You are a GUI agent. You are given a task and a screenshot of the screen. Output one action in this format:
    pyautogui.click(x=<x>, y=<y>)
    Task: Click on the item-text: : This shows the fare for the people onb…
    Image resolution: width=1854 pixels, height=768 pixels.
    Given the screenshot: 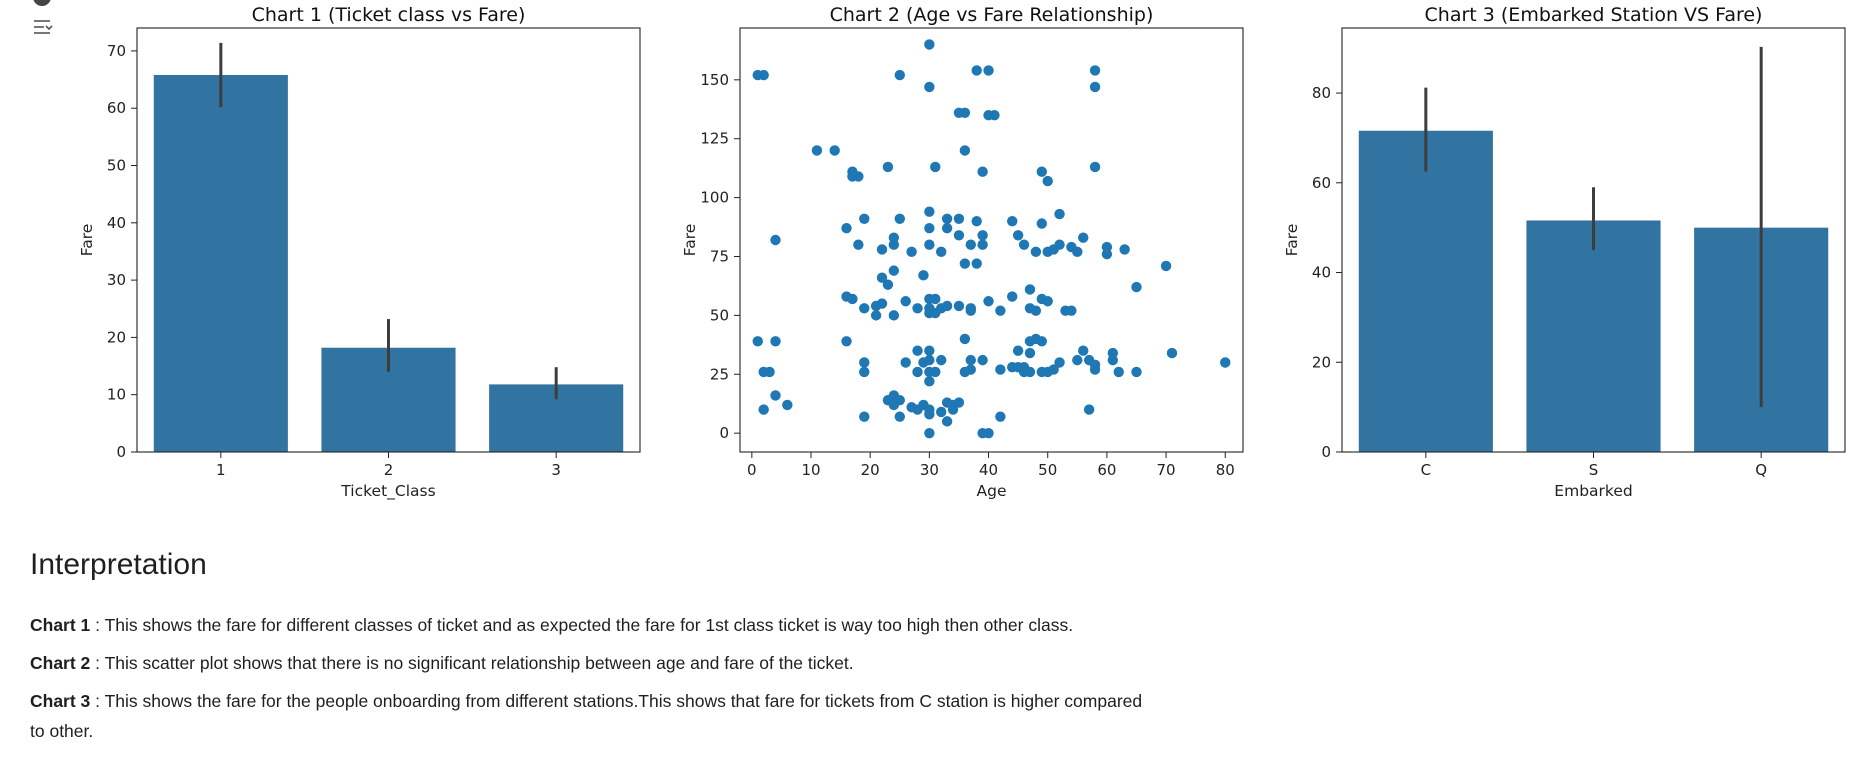 What is the action you would take?
    pyautogui.click(x=586, y=716)
    